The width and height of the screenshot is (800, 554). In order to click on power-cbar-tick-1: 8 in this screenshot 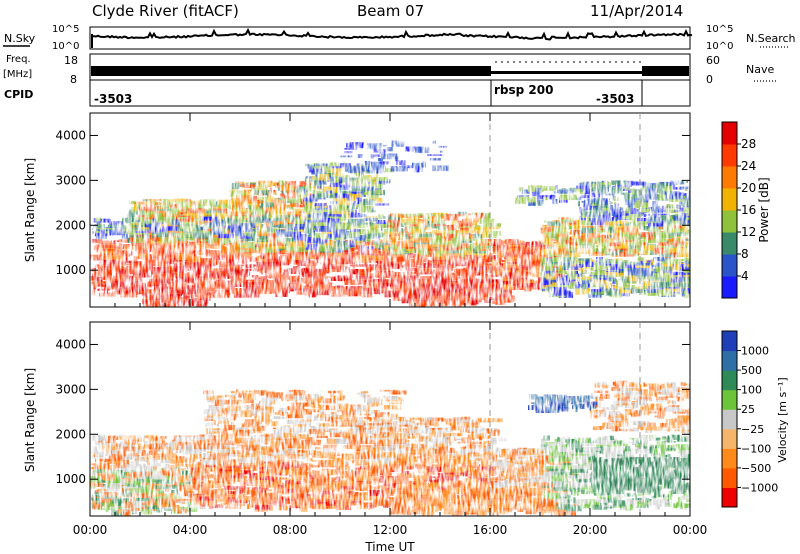, I will do `click(745, 254)`.